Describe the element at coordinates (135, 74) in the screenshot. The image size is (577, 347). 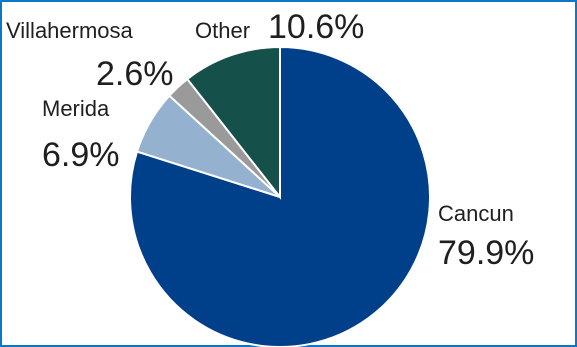
I see `villahermosa-value-label: 2.6%` at that location.